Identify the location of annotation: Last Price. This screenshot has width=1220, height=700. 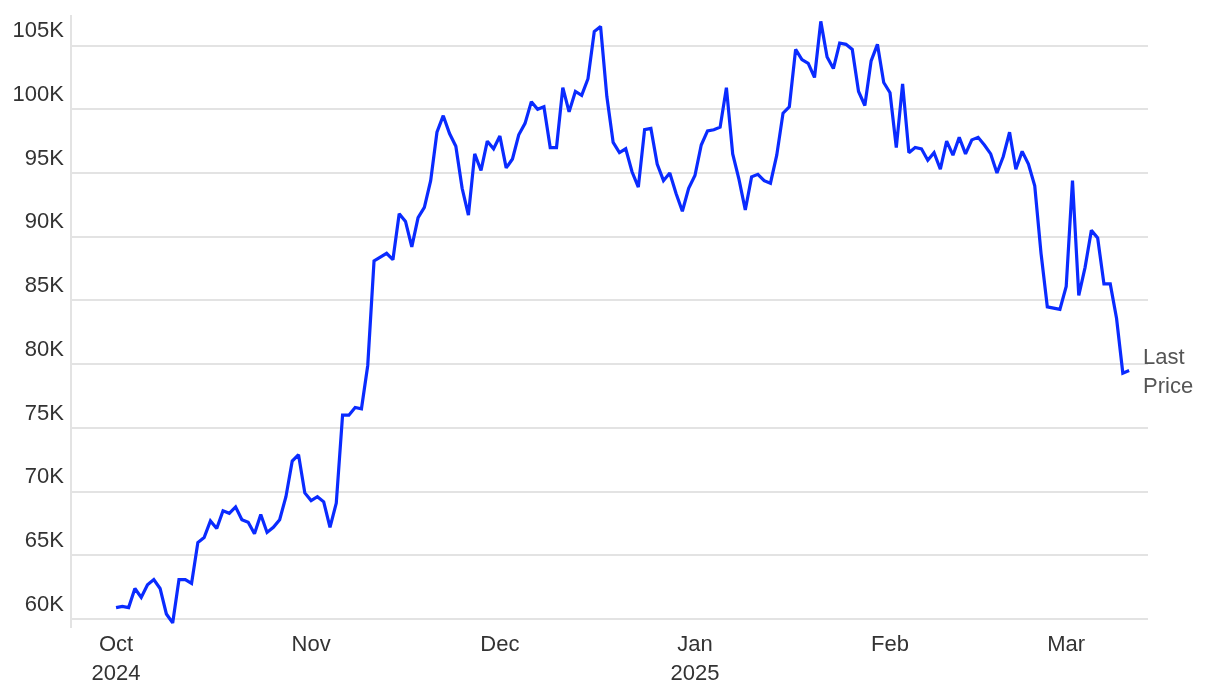
(1168, 371).